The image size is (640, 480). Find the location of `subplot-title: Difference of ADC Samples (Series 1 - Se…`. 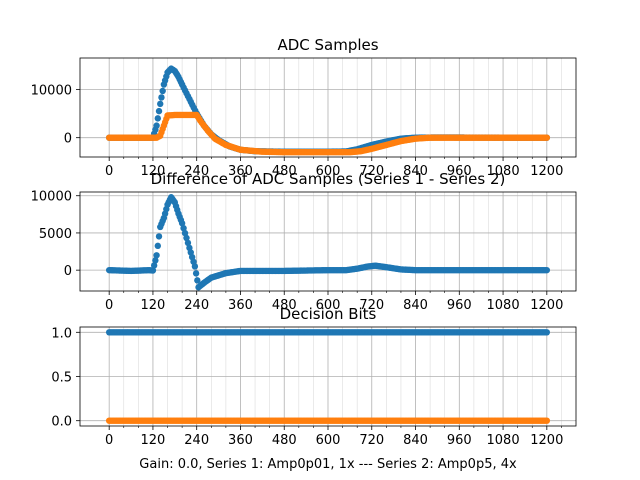

subplot-title: Difference of ADC Samples (Series 1 - Se… is located at coordinates (328, 179).